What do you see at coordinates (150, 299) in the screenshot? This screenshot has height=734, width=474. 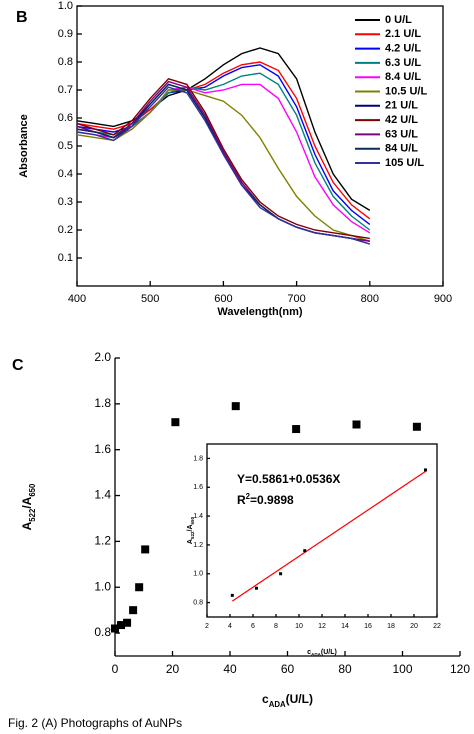 I see `x-tick-label: 500` at bounding box center [150, 299].